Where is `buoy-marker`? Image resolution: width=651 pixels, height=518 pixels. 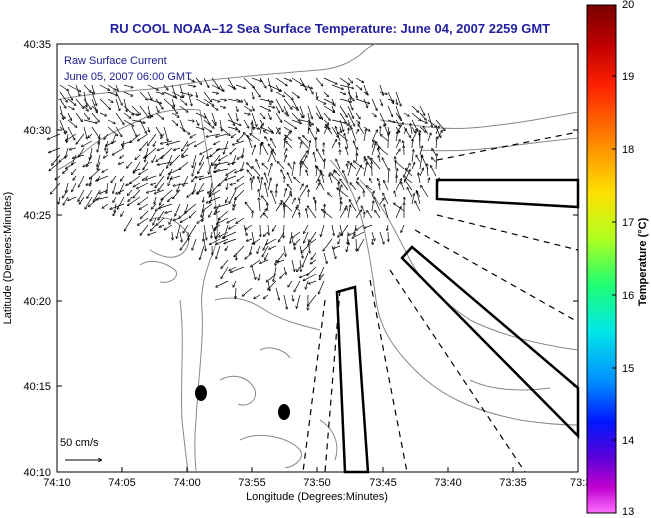 buoy-marker is located at coordinates (284, 412).